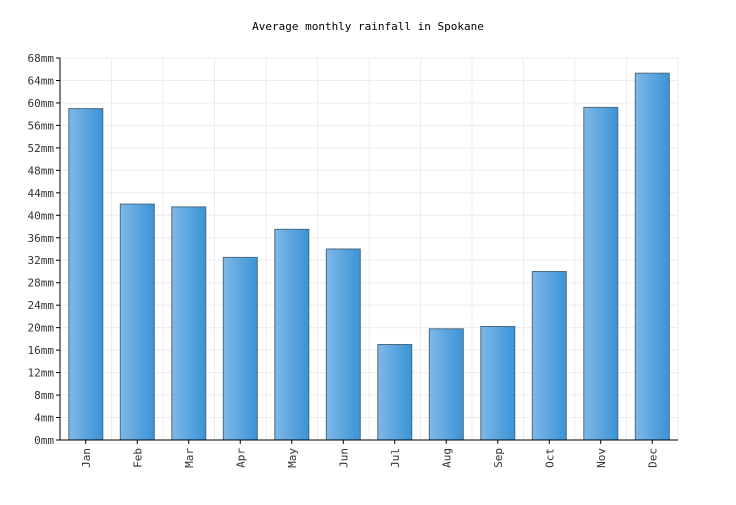  What do you see at coordinates (41, 305) in the screenshot?
I see `y-tick-label: 24mm` at bounding box center [41, 305].